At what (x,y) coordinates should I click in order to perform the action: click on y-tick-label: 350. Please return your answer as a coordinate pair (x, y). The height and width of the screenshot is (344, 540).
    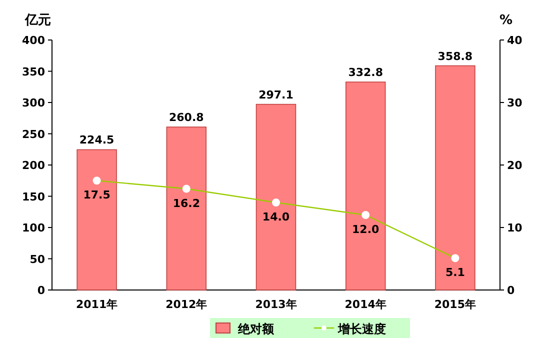
    Looking at the image, I should click on (34, 71).